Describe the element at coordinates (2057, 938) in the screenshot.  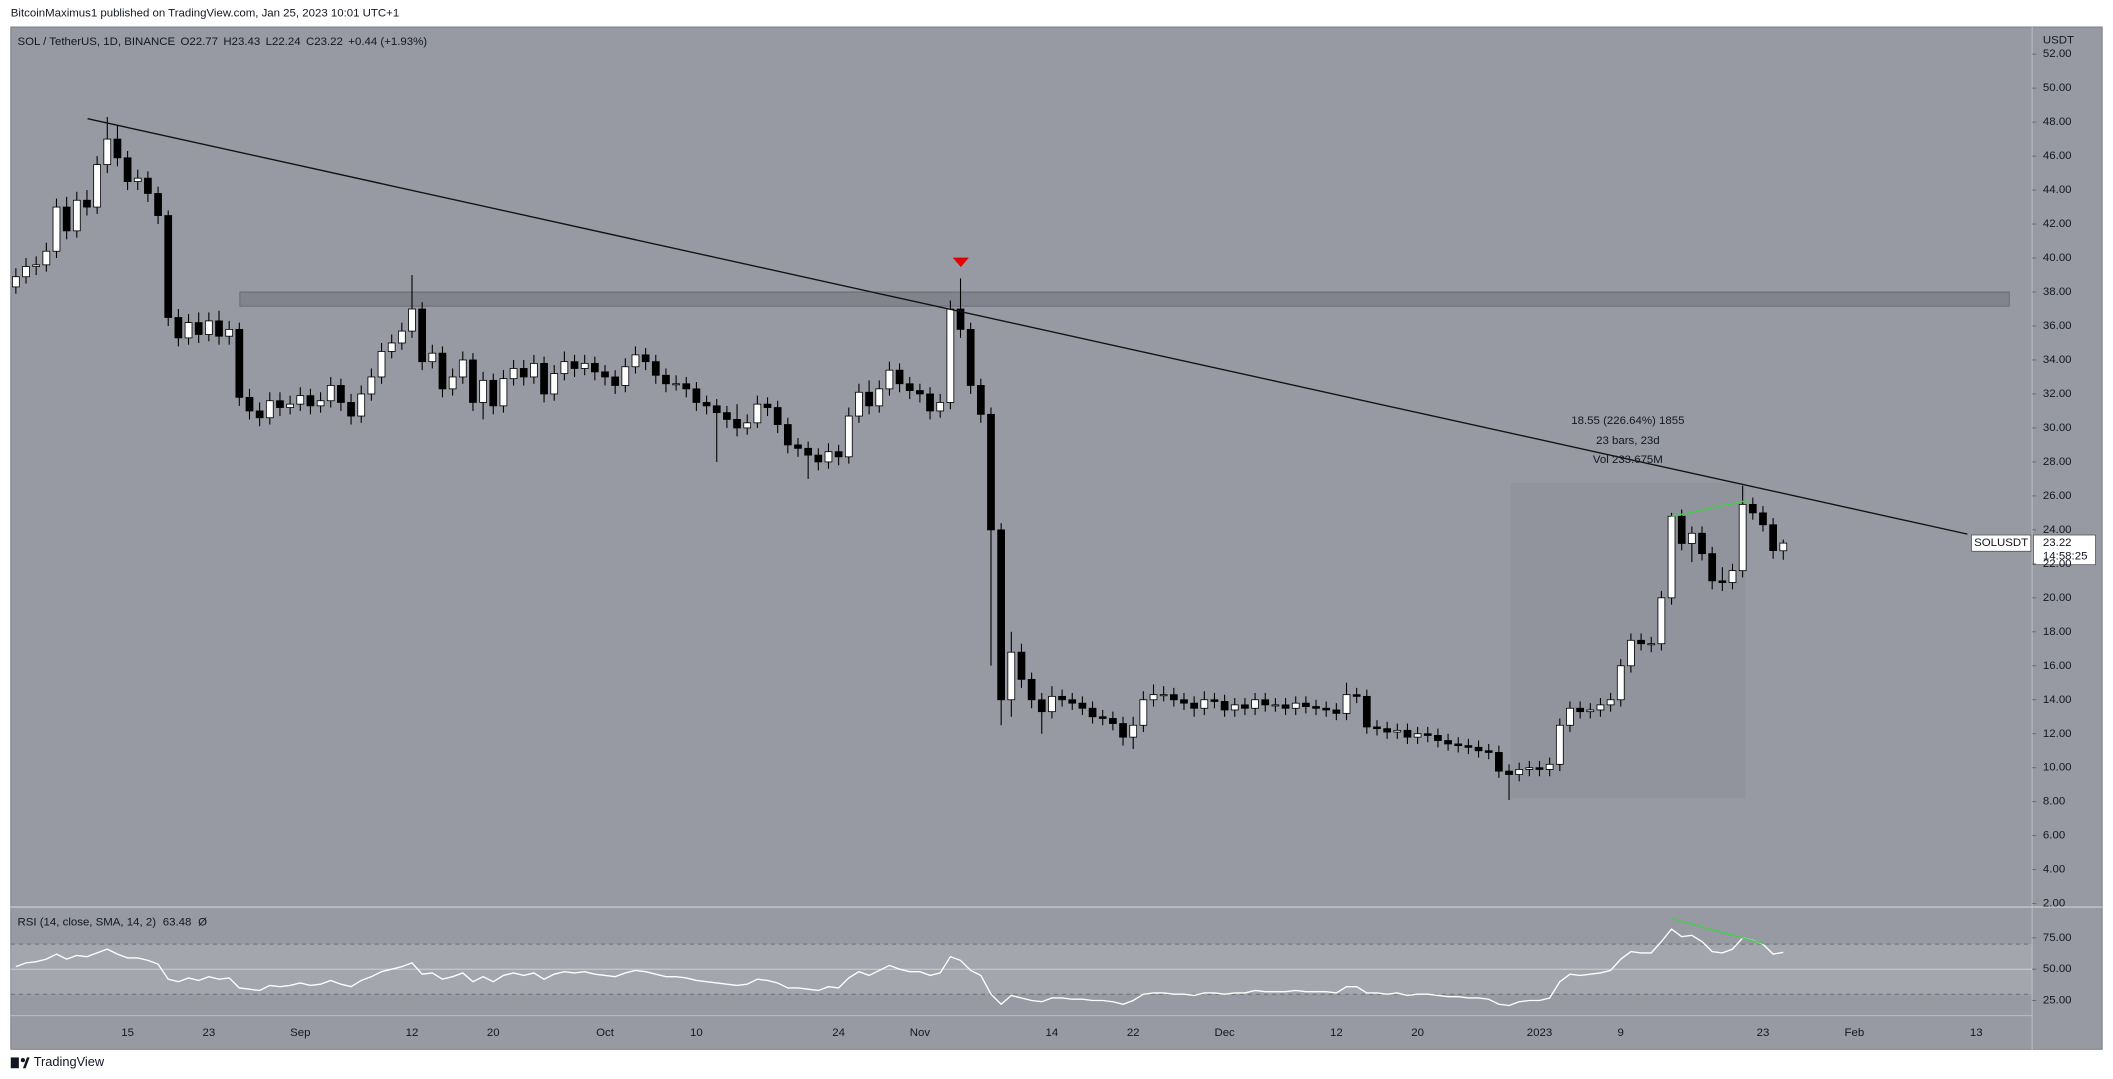
I see `y-tick-label: 75.00` at that location.